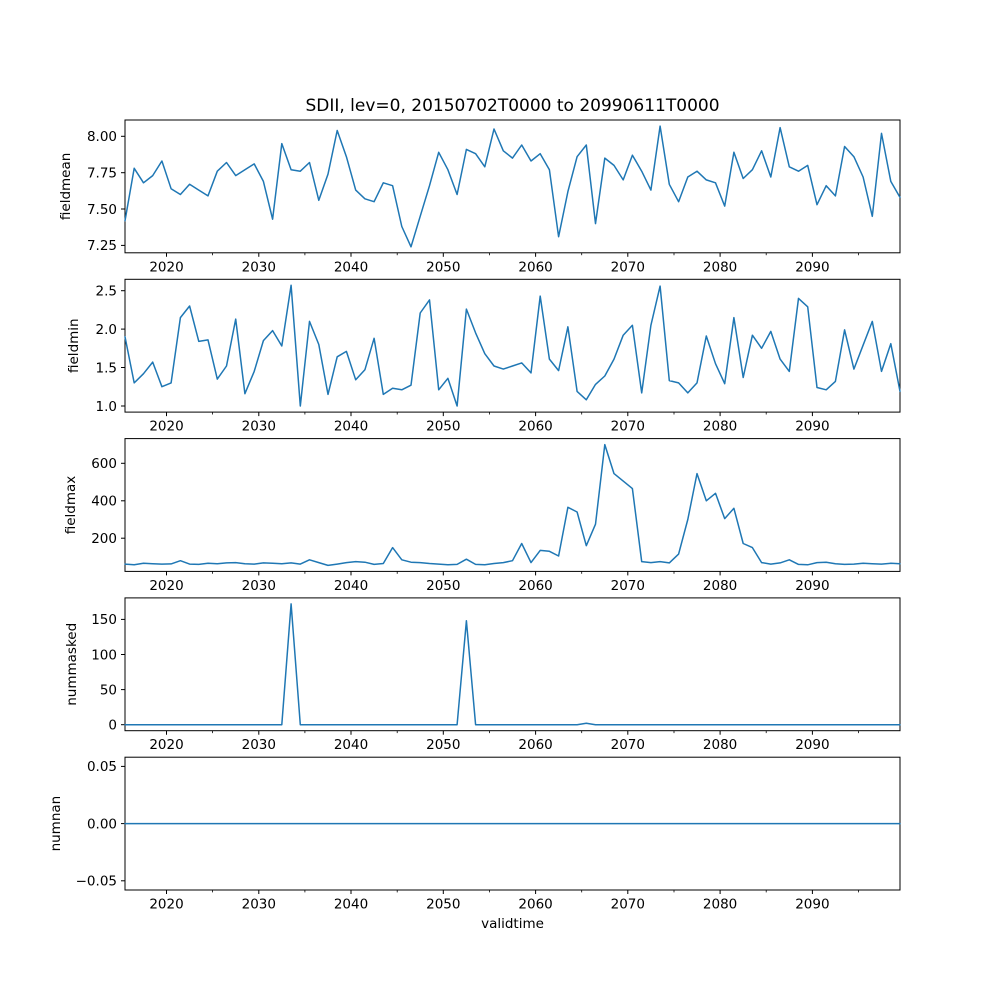 The image size is (1000, 1000). I want to click on y-tick-label: 400, so click(104, 502).